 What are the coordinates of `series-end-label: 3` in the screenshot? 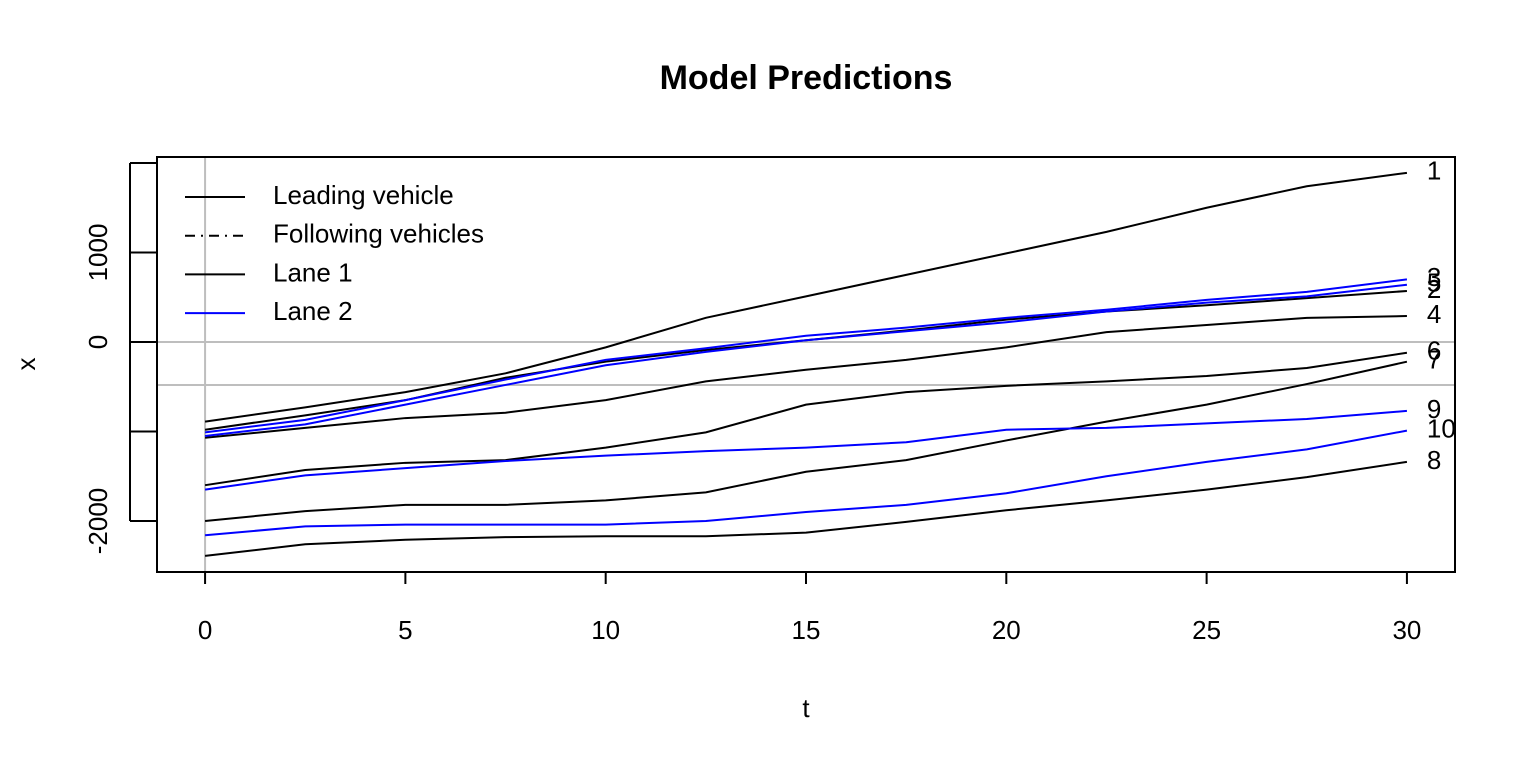 It's located at (1434, 277).